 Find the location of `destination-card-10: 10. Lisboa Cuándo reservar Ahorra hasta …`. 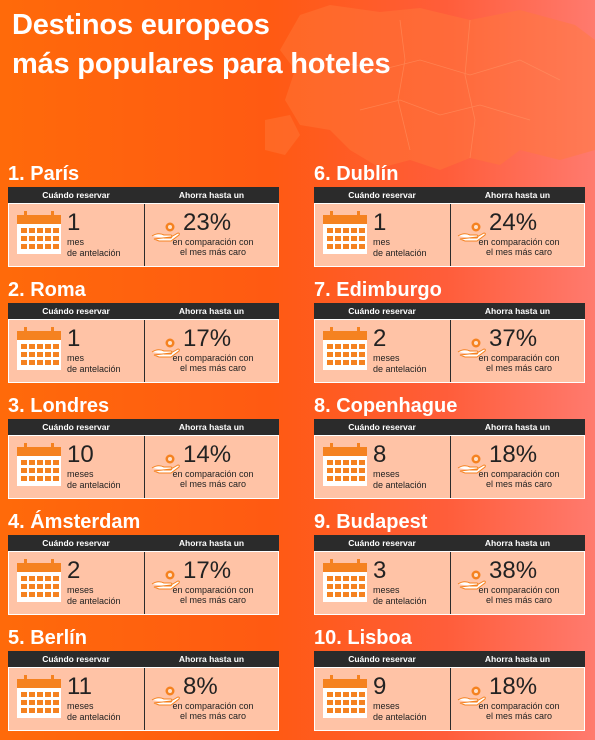

destination-card-10: 10. Lisboa Cuándo reservar Ahorra hasta … is located at coordinates (449, 678).